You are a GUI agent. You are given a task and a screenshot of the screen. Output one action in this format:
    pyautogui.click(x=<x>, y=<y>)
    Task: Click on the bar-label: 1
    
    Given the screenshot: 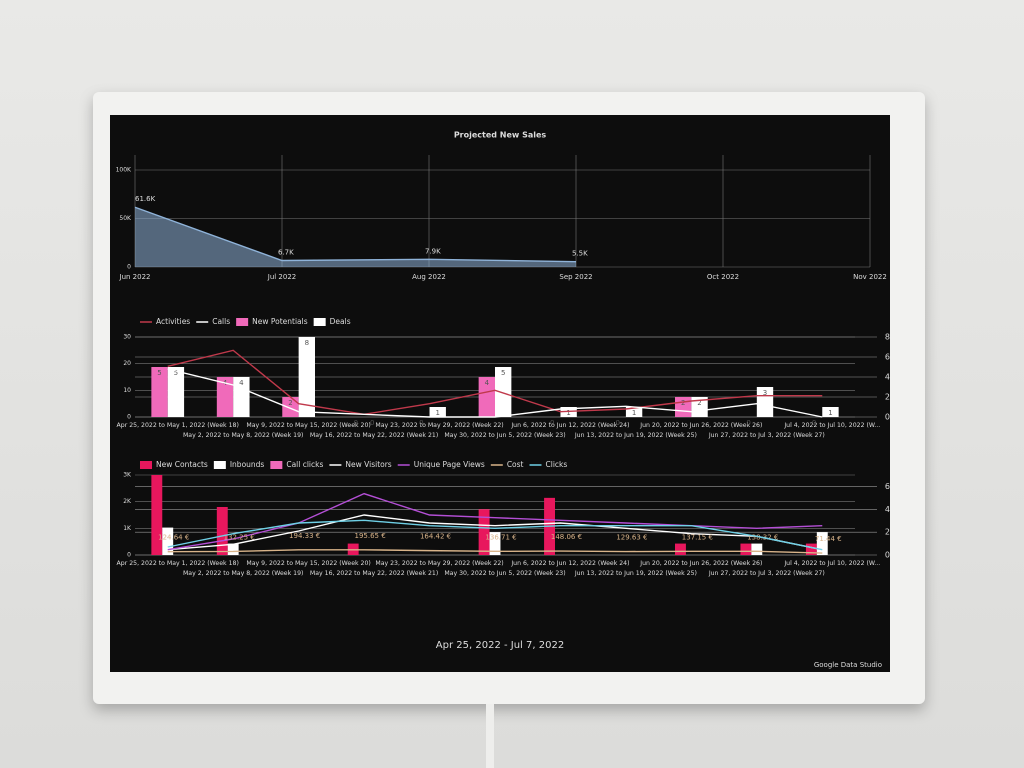 What is the action you would take?
    pyautogui.click(x=830, y=413)
    